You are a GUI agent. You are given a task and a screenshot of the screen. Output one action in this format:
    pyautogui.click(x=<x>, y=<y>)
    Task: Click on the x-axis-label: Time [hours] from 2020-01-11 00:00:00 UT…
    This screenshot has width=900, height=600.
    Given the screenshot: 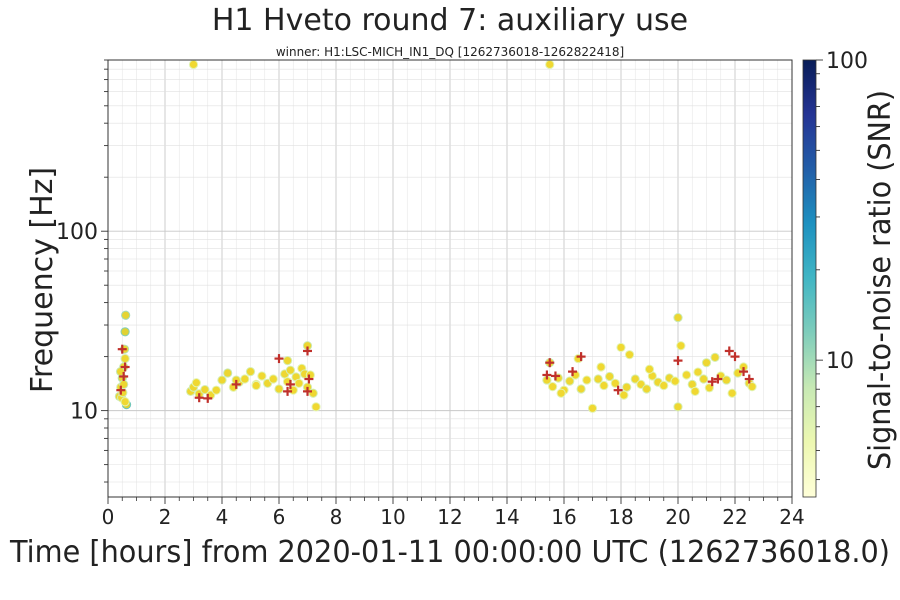 What is the action you would take?
    pyautogui.click(x=449, y=552)
    